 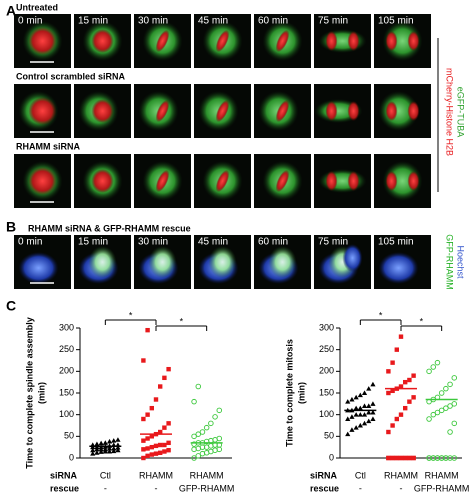 What do you see at coordinates (461, 112) in the screenshot?
I see `side-label: eGFP-TUBA` at bounding box center [461, 112].